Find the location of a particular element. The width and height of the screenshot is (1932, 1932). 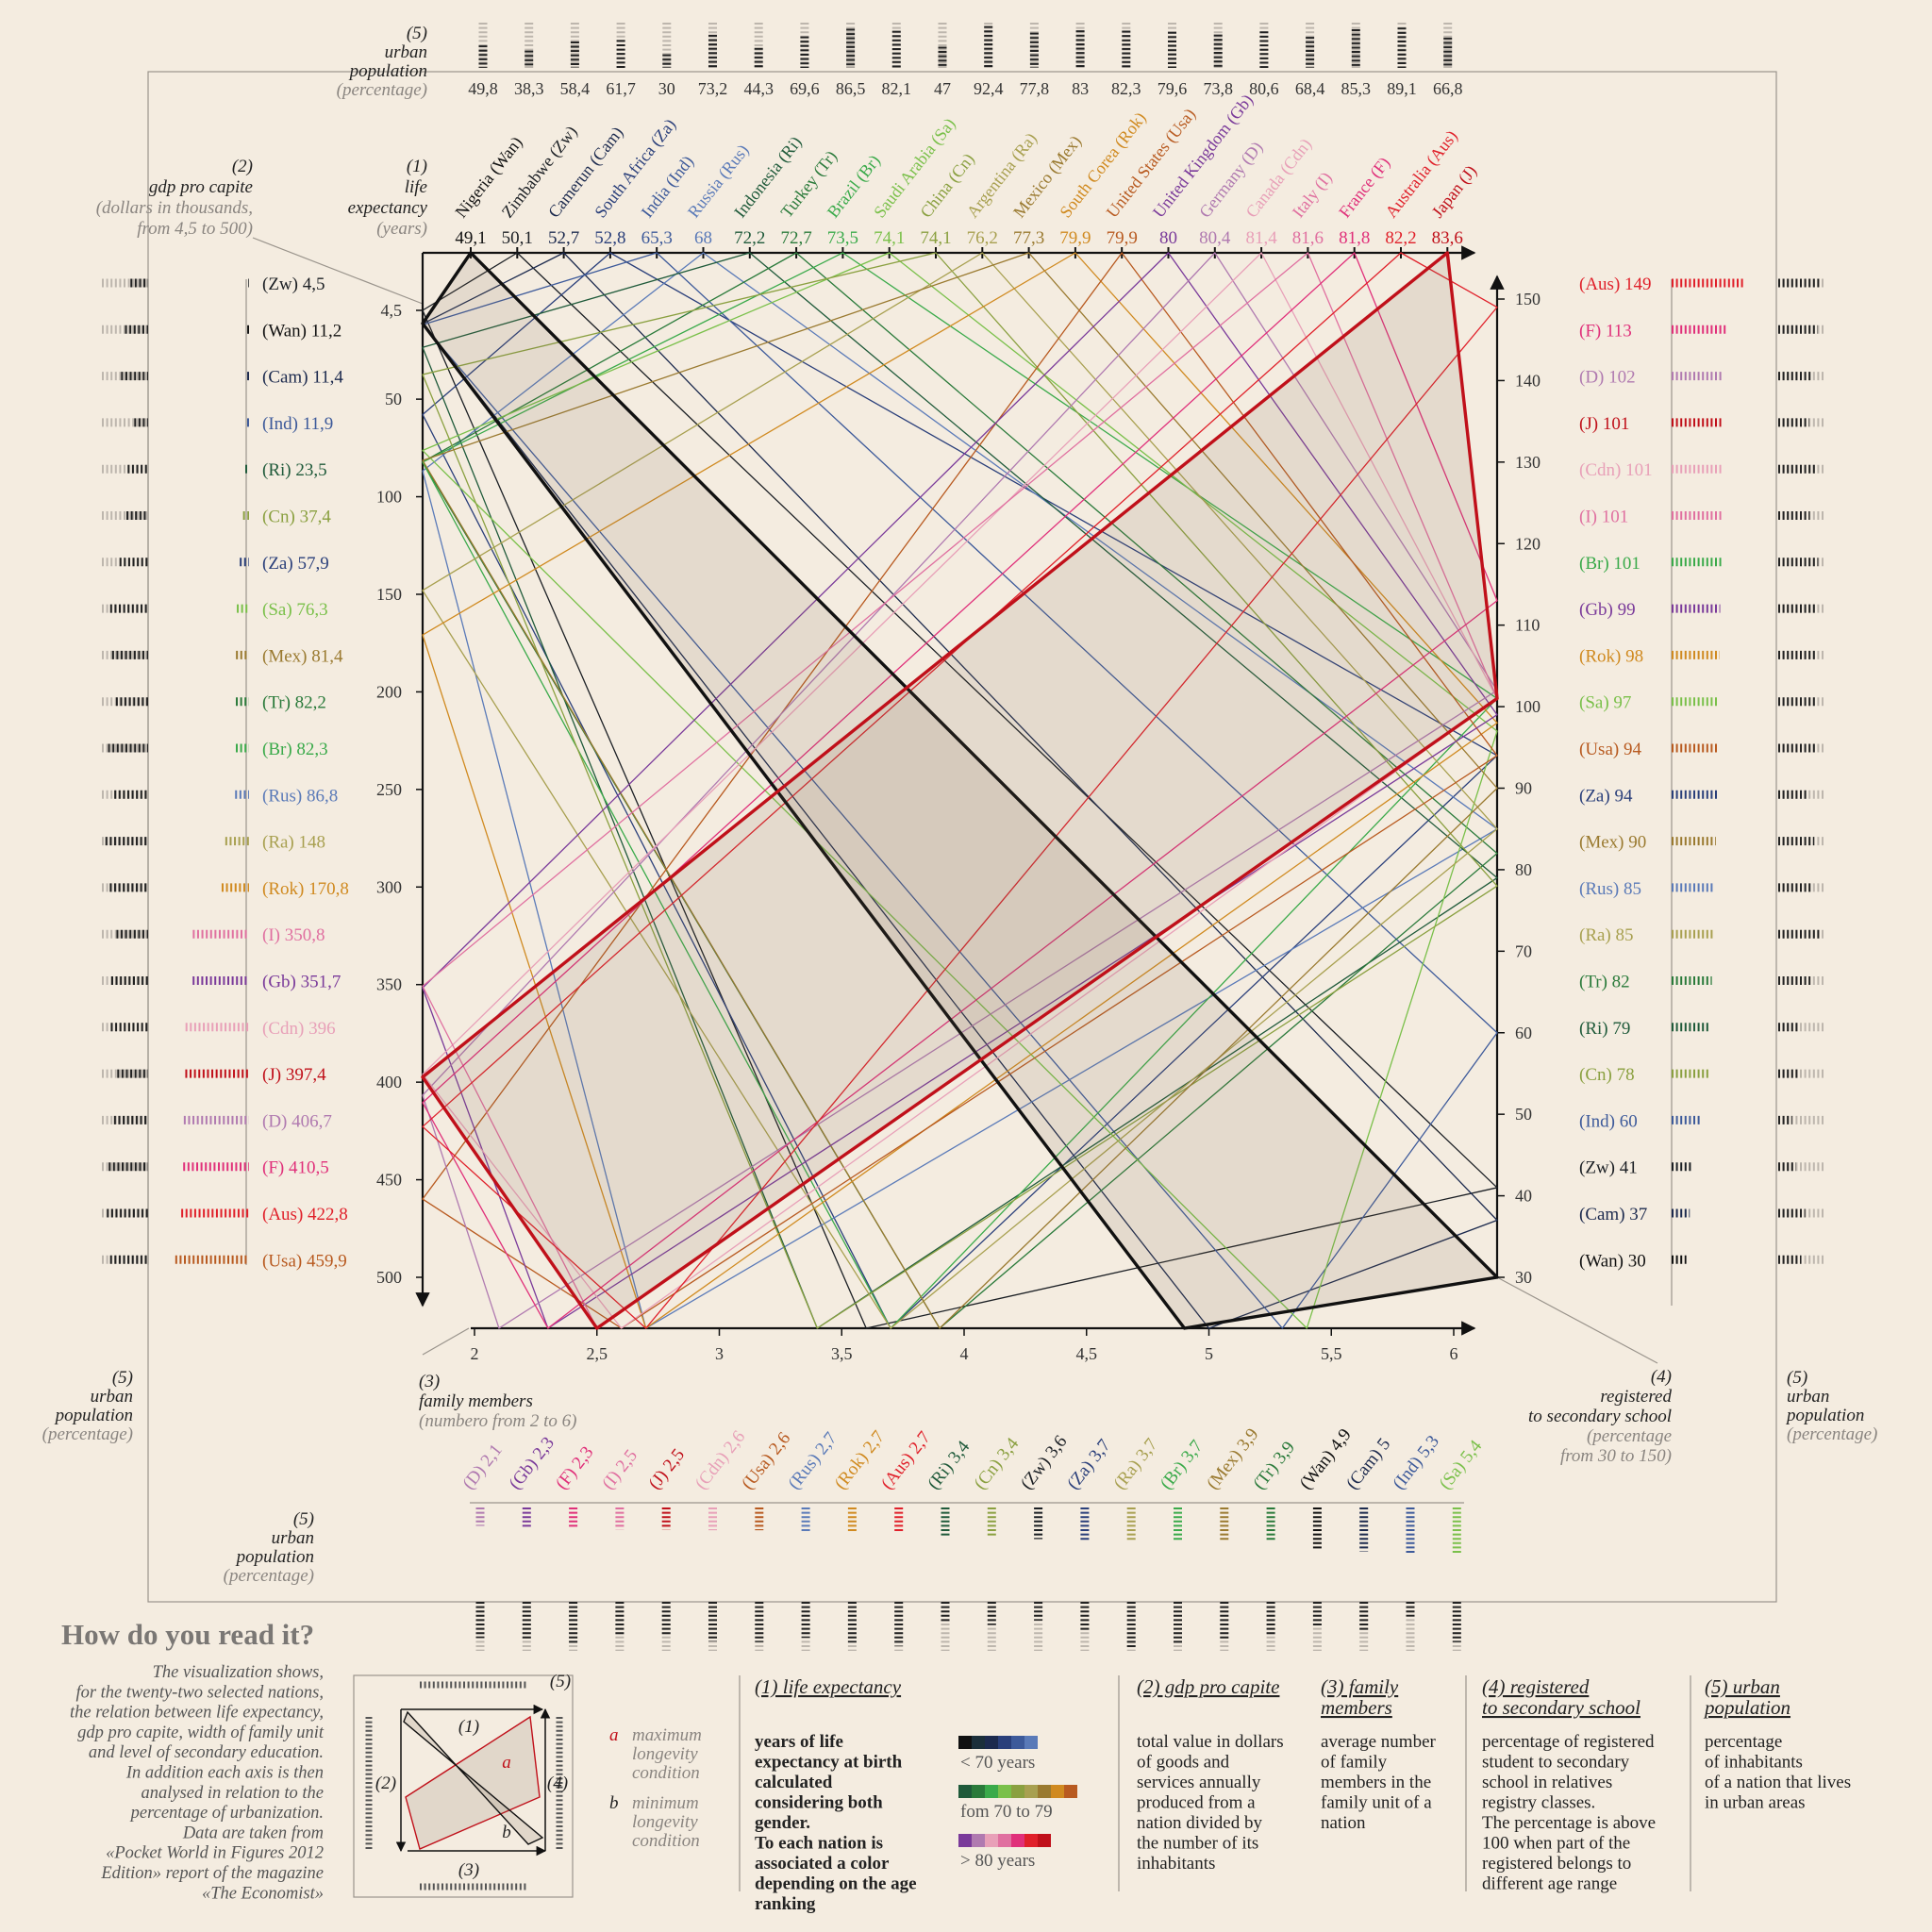

y-tick-label: 140 is located at coordinates (1528, 380).